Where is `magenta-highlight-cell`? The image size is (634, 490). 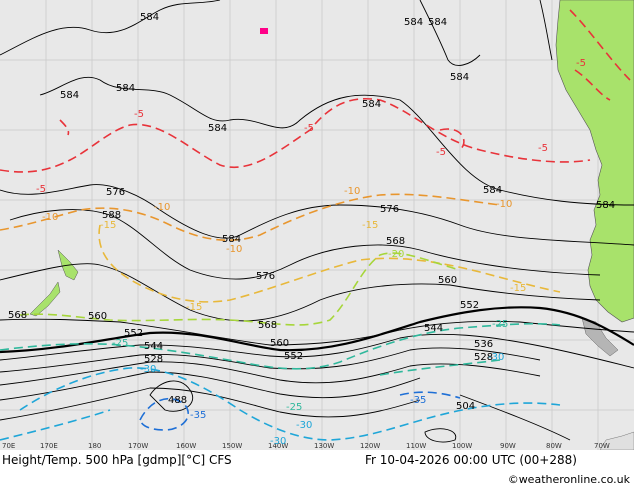
magenta-highlight-cell is located at coordinates (264, 31).